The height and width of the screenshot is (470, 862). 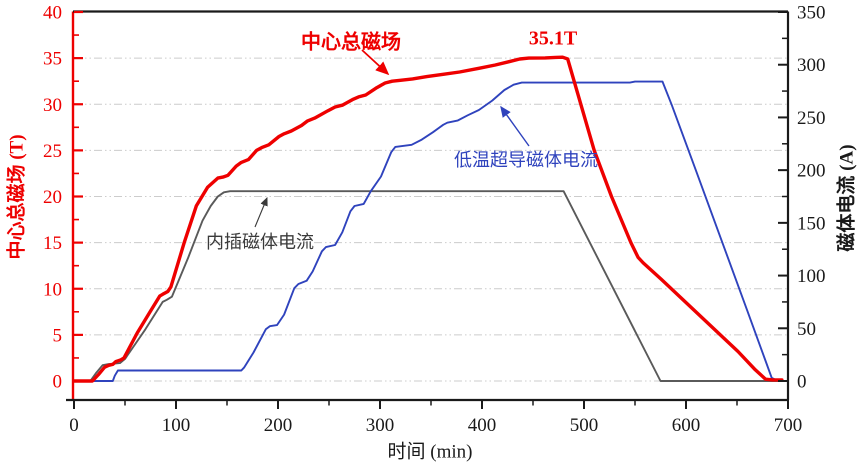 What do you see at coordinates (176, 425) in the screenshot?
I see `x-tick-label-100: 100` at bounding box center [176, 425].